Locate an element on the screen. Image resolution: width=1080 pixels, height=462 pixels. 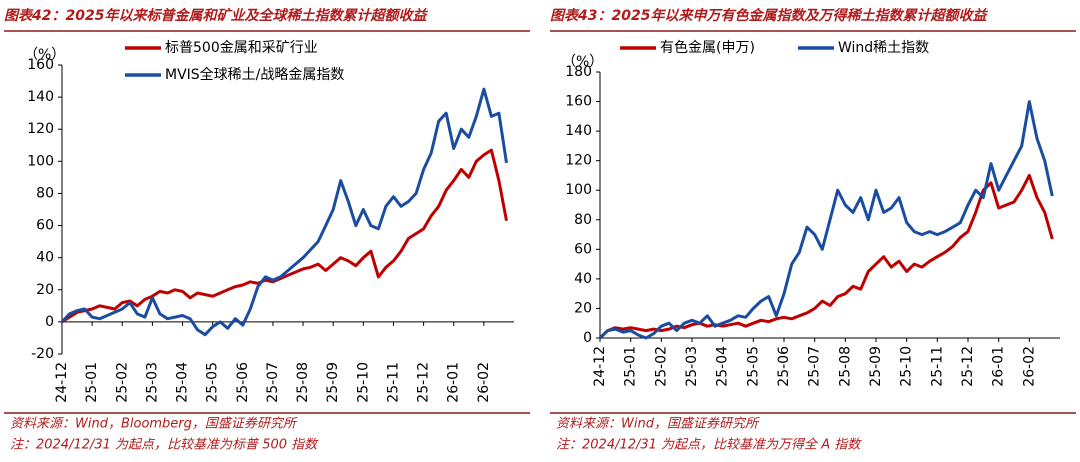
note: 注：2024/12/31 为起点，比较基准为标普 500 指数 is located at coordinates (164, 445).